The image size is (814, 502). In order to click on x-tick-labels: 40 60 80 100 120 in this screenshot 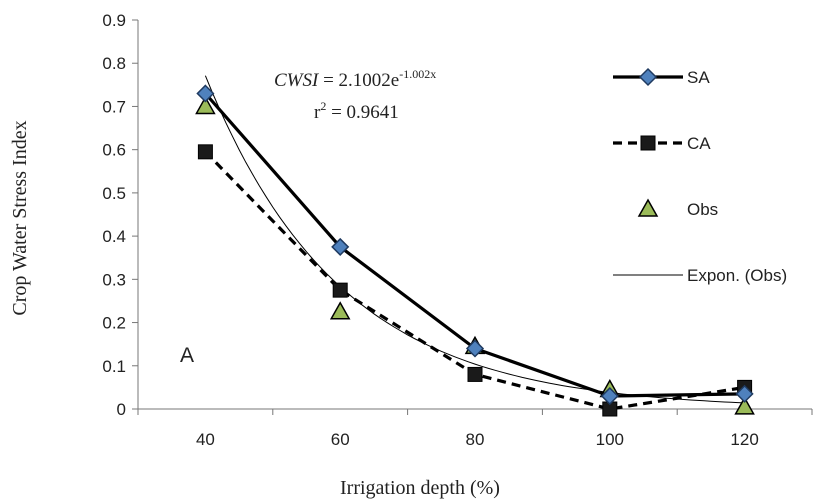, I will do `click(477, 439)`.